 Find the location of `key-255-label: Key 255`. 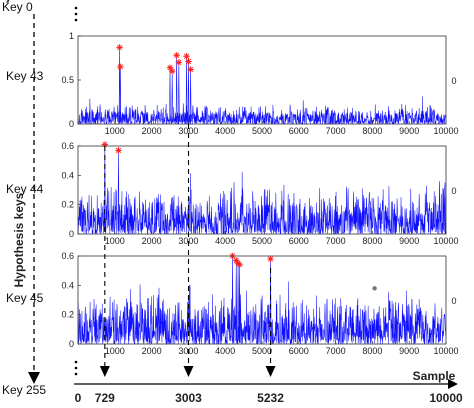

key-255-label: Key 255 is located at coordinates (24, 390).